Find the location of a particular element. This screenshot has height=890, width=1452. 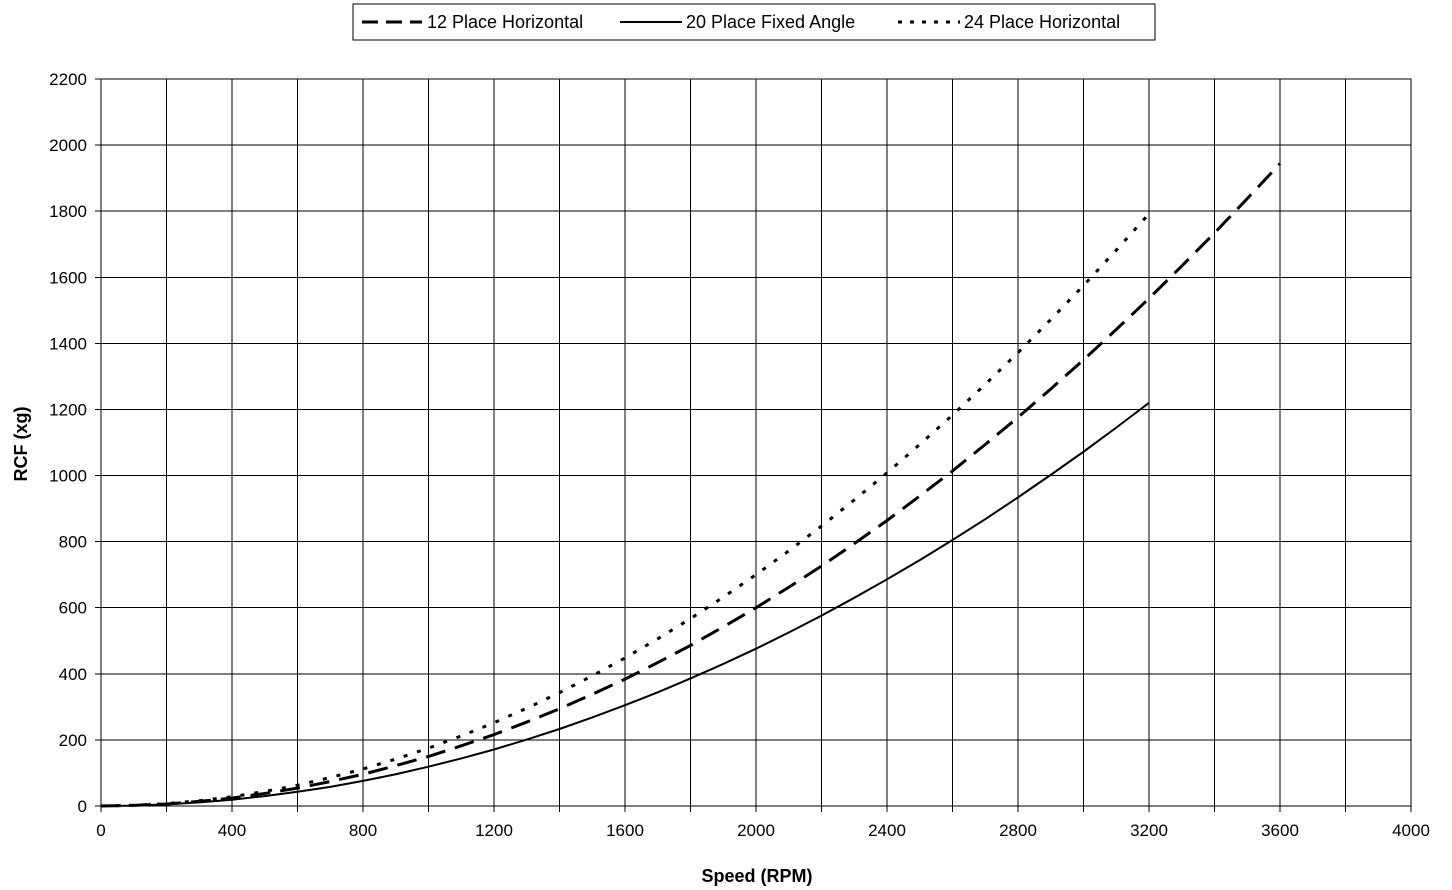

x-axis-title: Speed (RPM) is located at coordinates (756, 876).